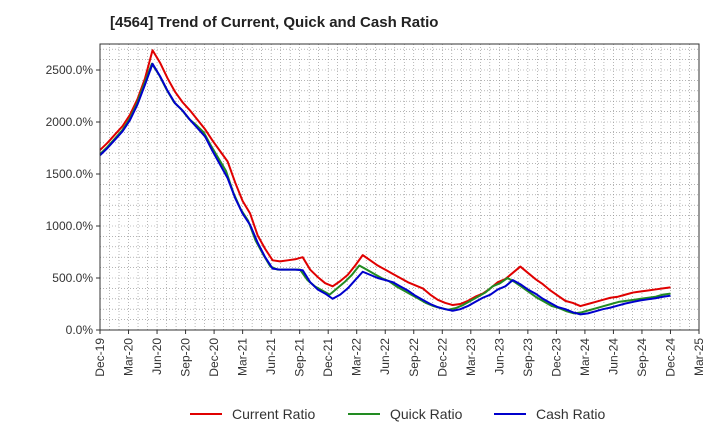 The image size is (720, 440). Describe the element at coordinates (471, 357) in the screenshot. I see `x-tick-label: Mar-23` at that location.